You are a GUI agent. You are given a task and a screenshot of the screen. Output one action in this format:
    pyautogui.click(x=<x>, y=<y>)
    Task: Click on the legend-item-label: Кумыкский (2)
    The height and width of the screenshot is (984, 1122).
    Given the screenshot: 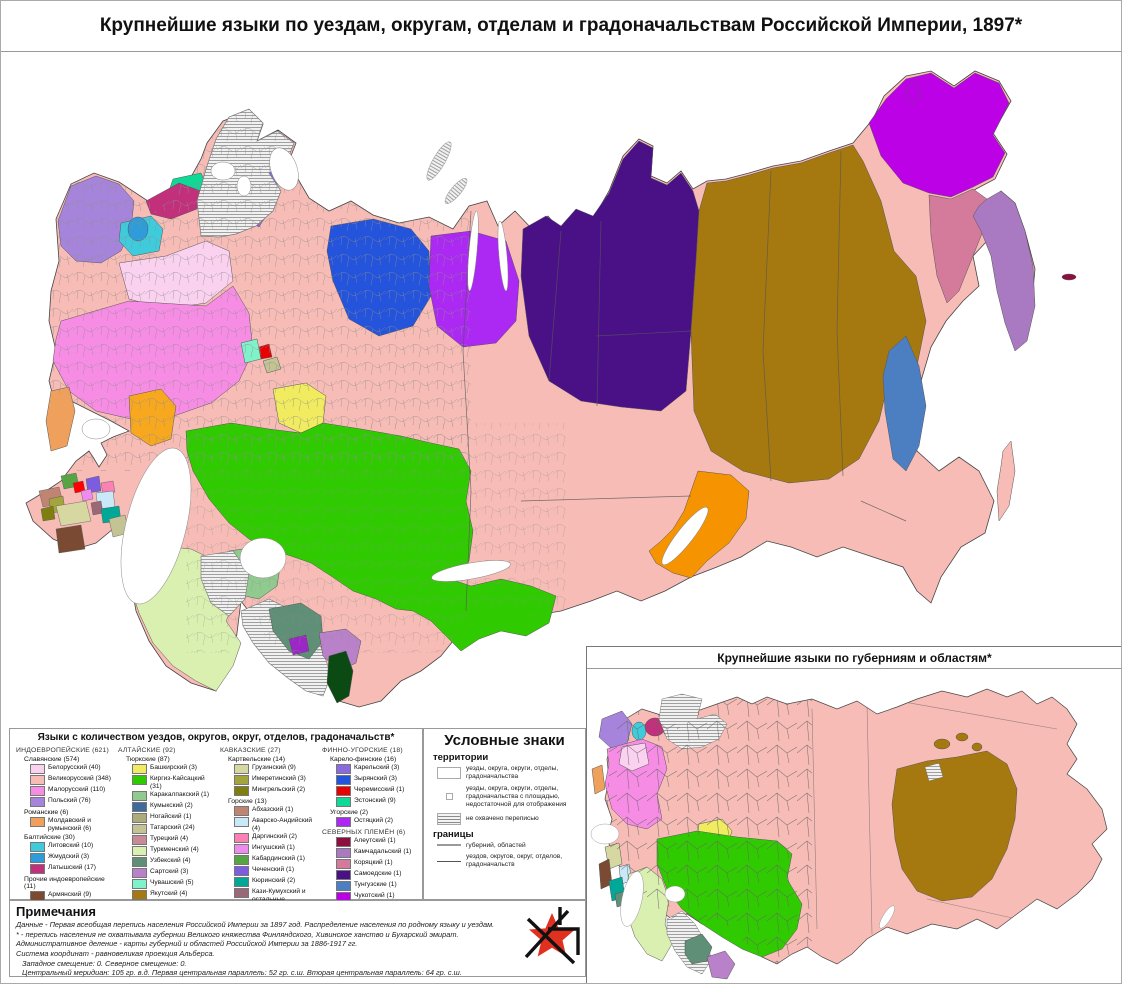 What is the action you would take?
    pyautogui.click(x=171, y=806)
    